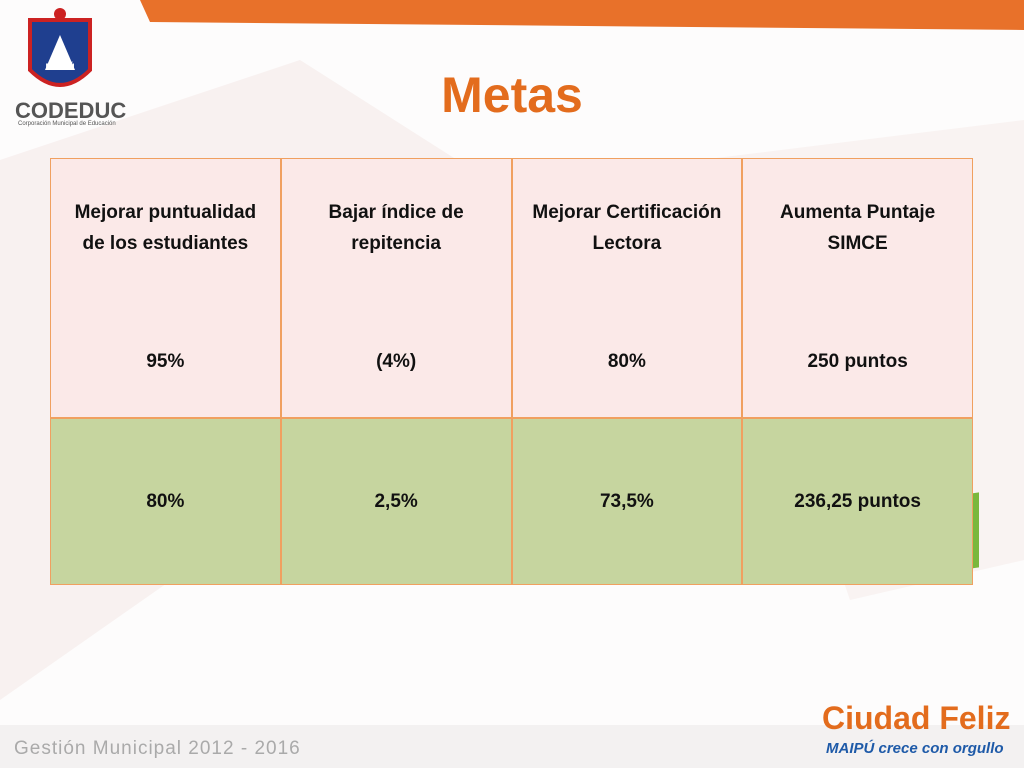 This screenshot has height=768, width=1024. What do you see at coordinates (627, 288) in the screenshot?
I see `goal-cell: Mejorar Certificación Lectora 80%` at bounding box center [627, 288].